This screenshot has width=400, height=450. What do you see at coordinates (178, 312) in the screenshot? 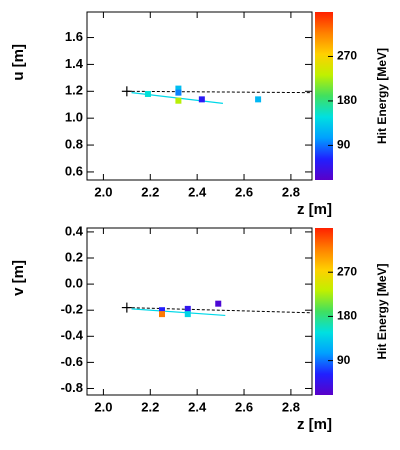
I see `track-line` at bounding box center [178, 312].